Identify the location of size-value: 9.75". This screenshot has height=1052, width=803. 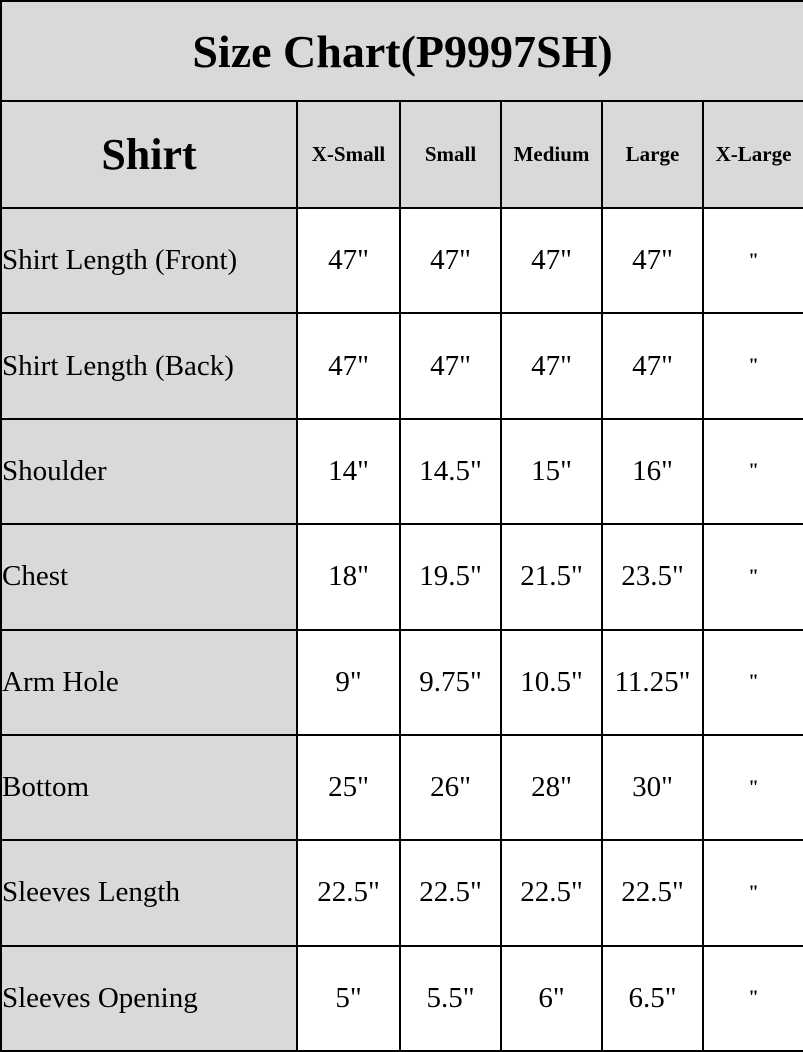
(450, 682).